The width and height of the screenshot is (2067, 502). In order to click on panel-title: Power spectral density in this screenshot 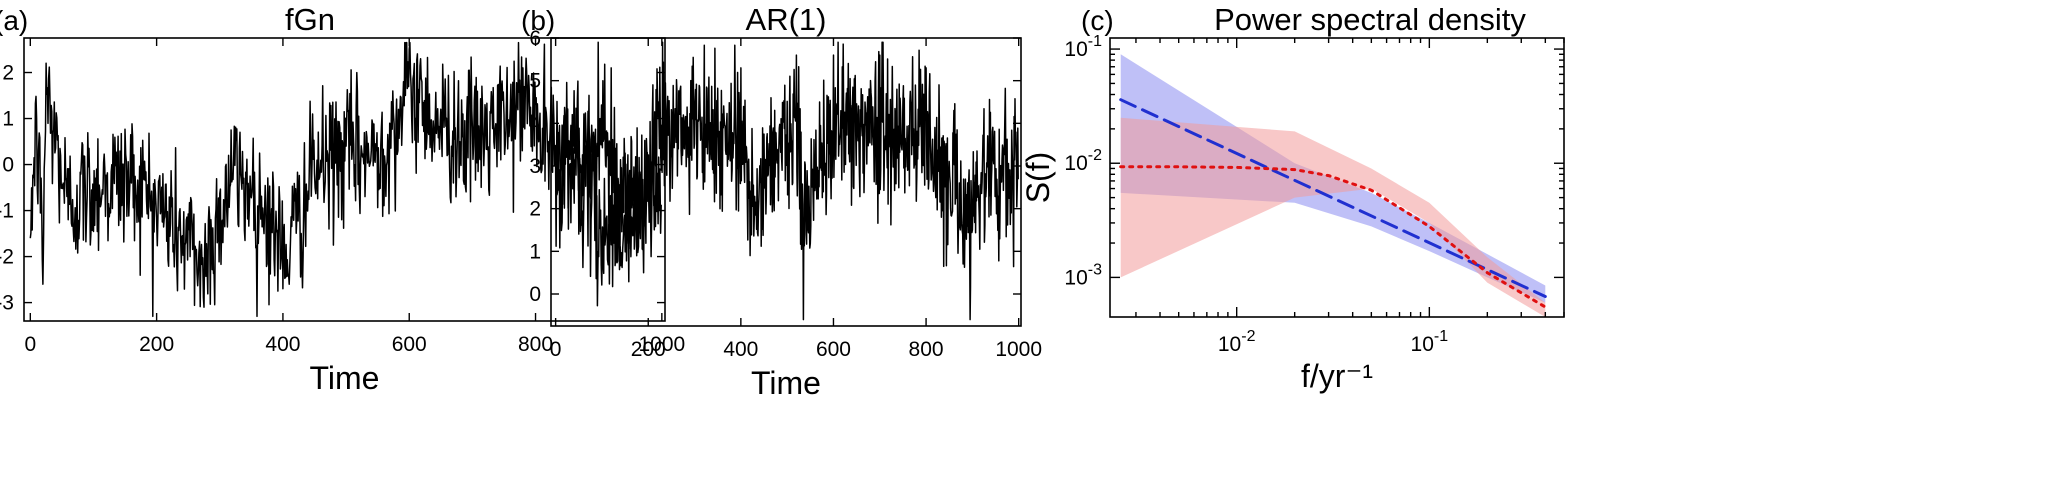, I will do `click(1370, 19)`.